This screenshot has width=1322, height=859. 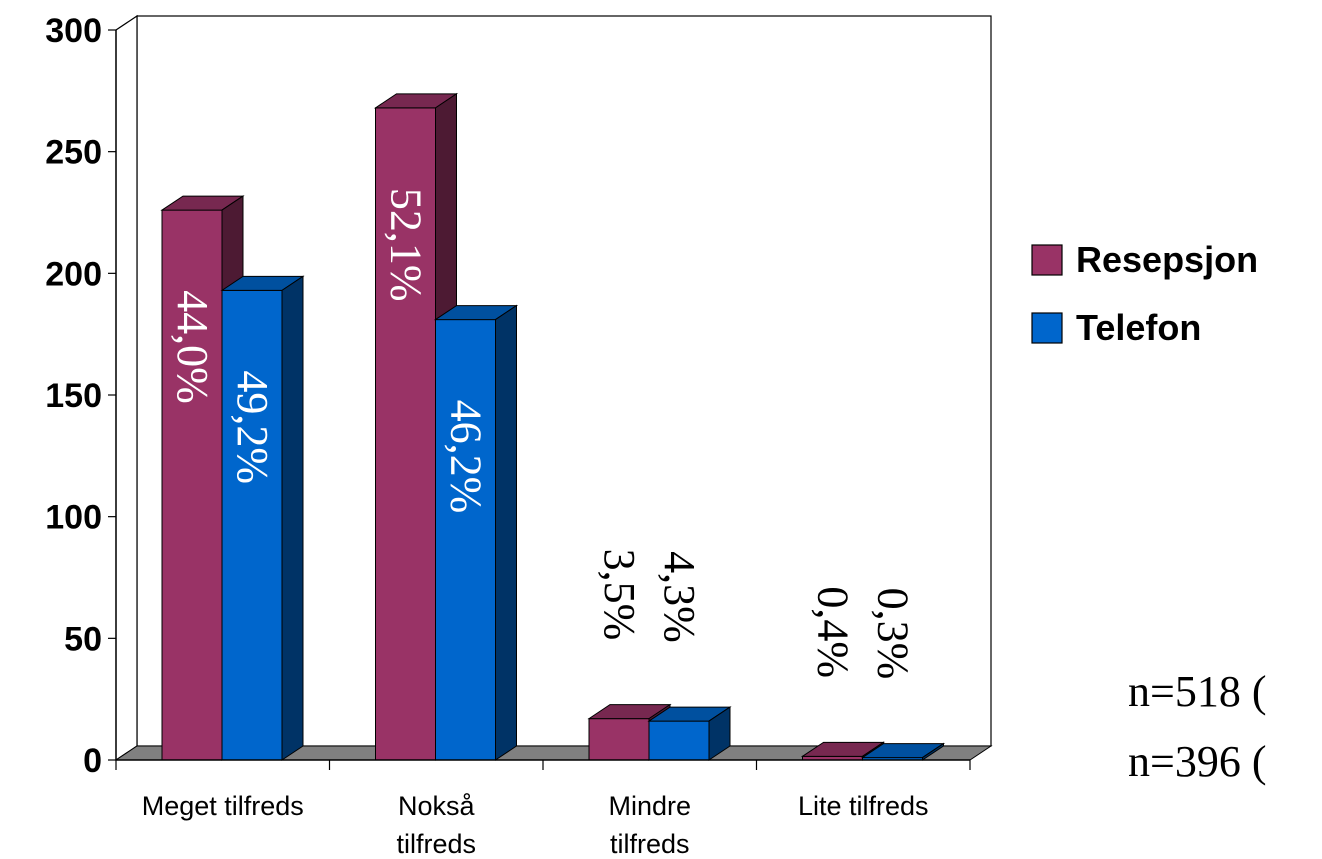 I want to click on y-tick-label: 100, so click(x=73, y=518).